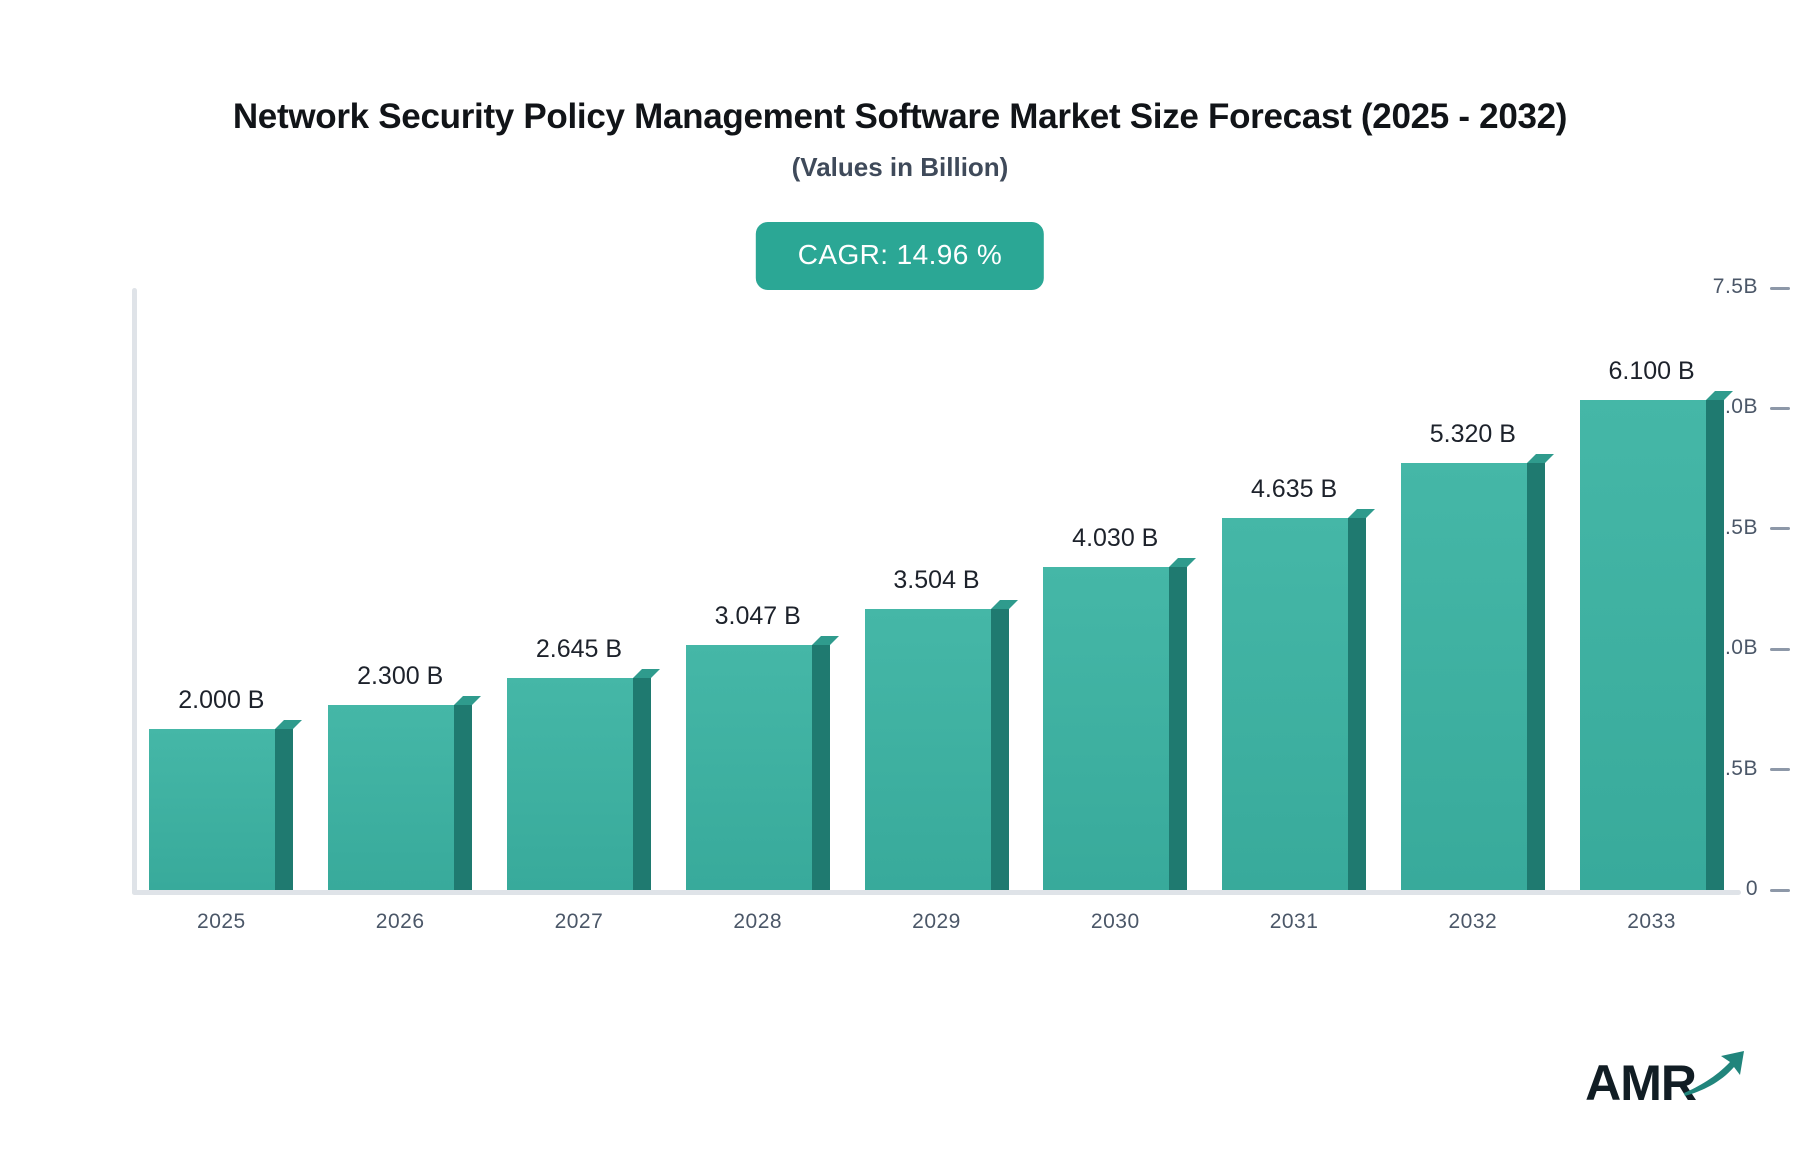  I want to click on bar-slot: 2.000 B, so click(226, 589).